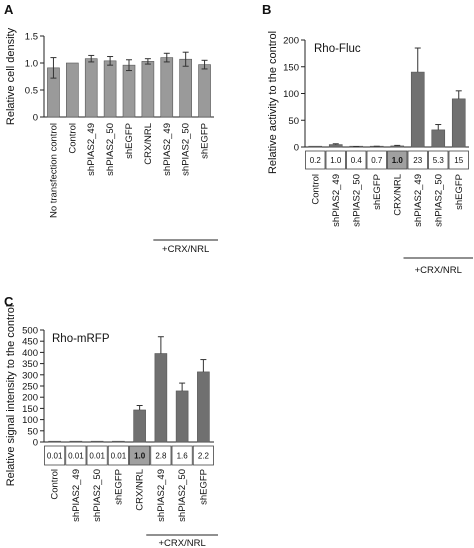 The height and width of the screenshot is (548, 474). Describe the element at coordinates (273, 102) in the screenshot. I see `y-axis-label: Relative activity to the control` at that location.